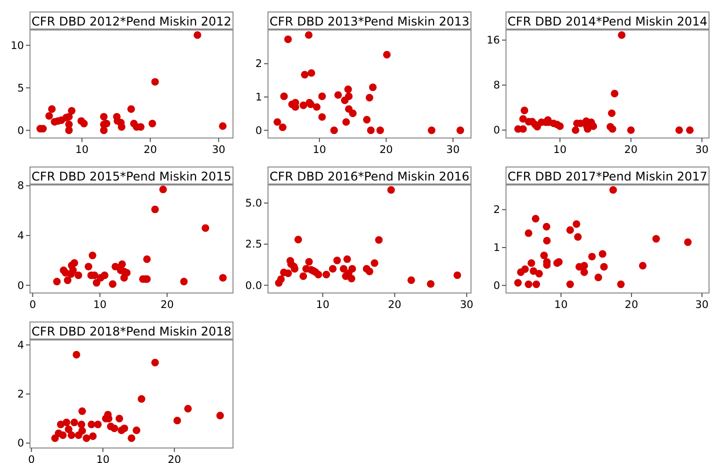 The image size is (710, 463). What do you see at coordinates (253, 244) in the screenshot?
I see `y-tick-label: 2.5` at bounding box center [253, 244].